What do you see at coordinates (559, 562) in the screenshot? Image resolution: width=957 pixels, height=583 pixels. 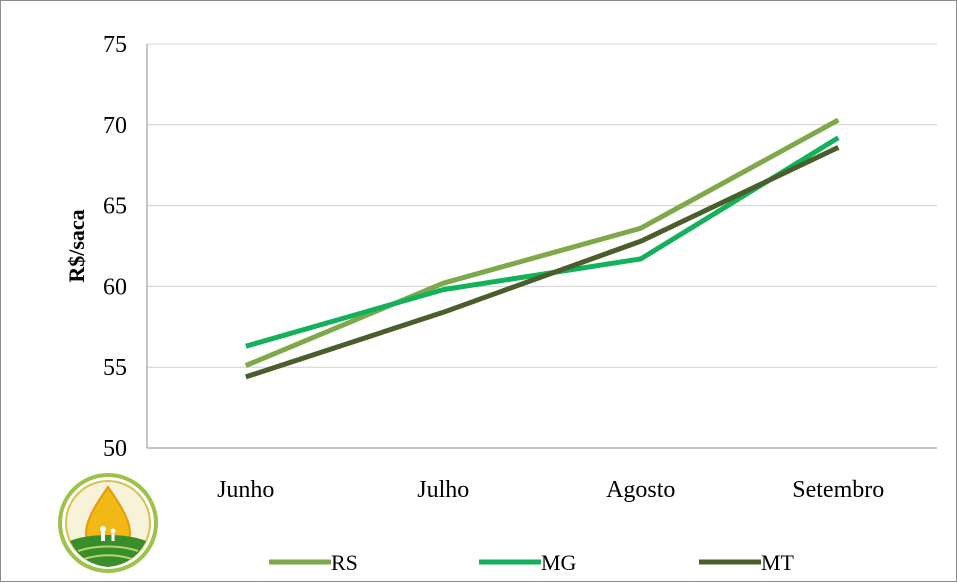 I see `legend-label-mg: MG` at bounding box center [559, 562].